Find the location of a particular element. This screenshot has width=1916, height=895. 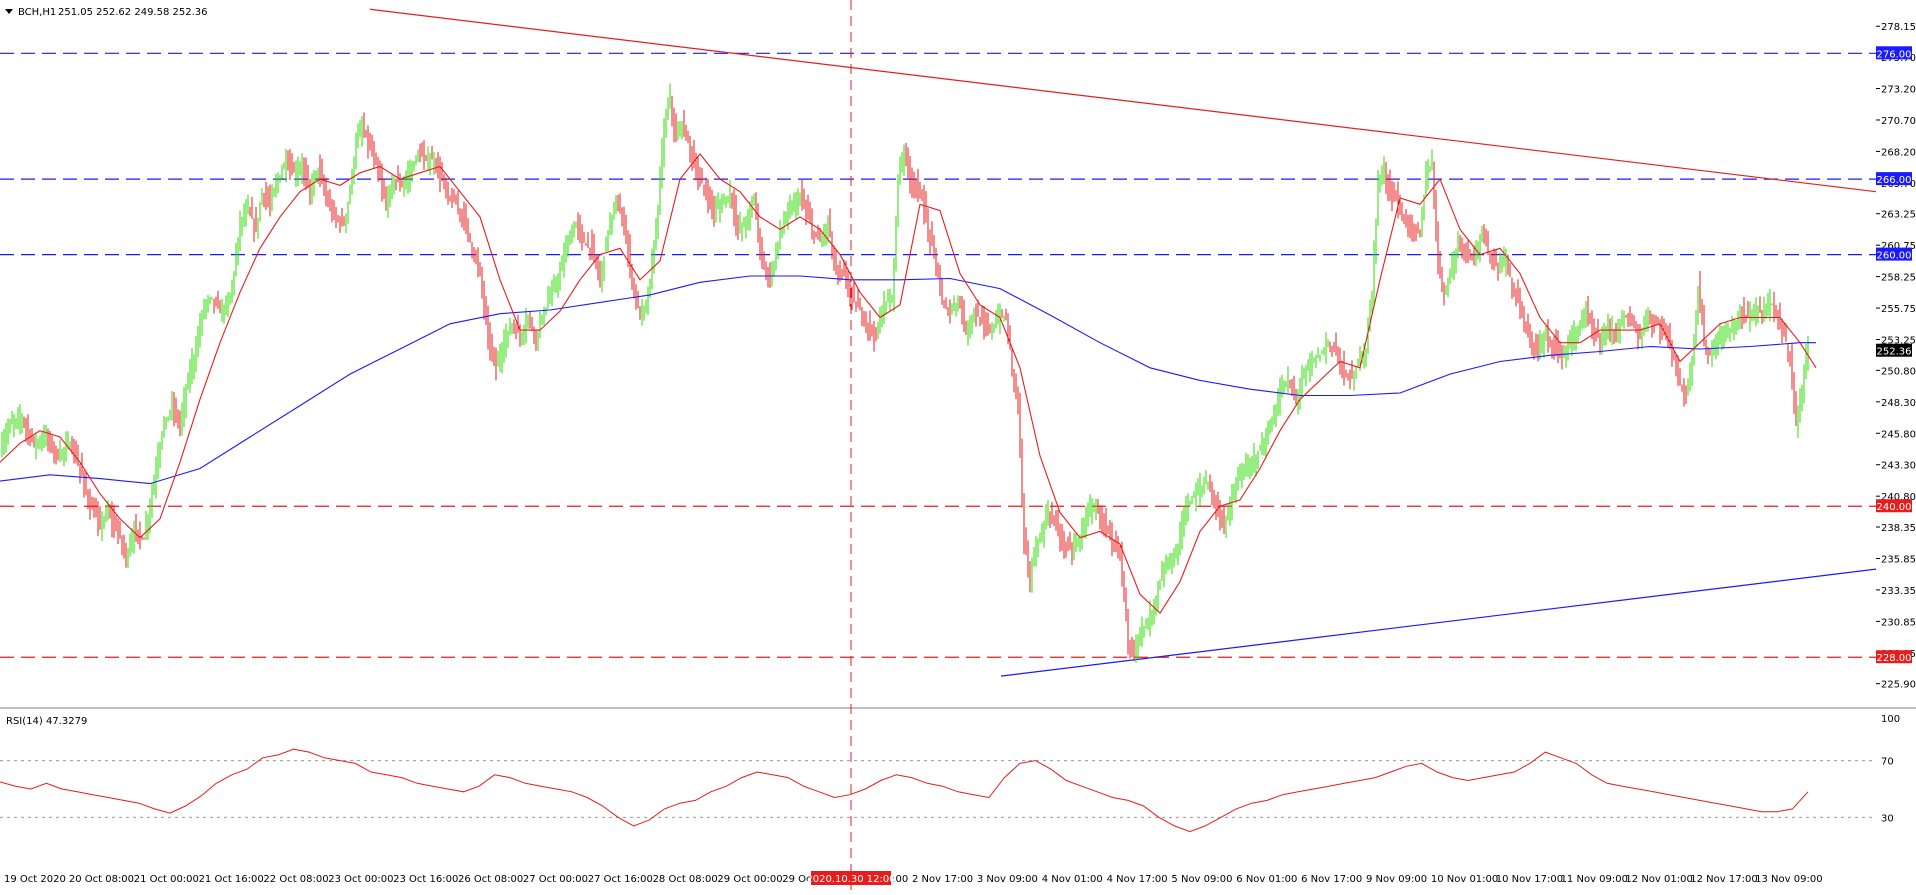

level-price-tag-label: 228.00 is located at coordinates (1894, 658).